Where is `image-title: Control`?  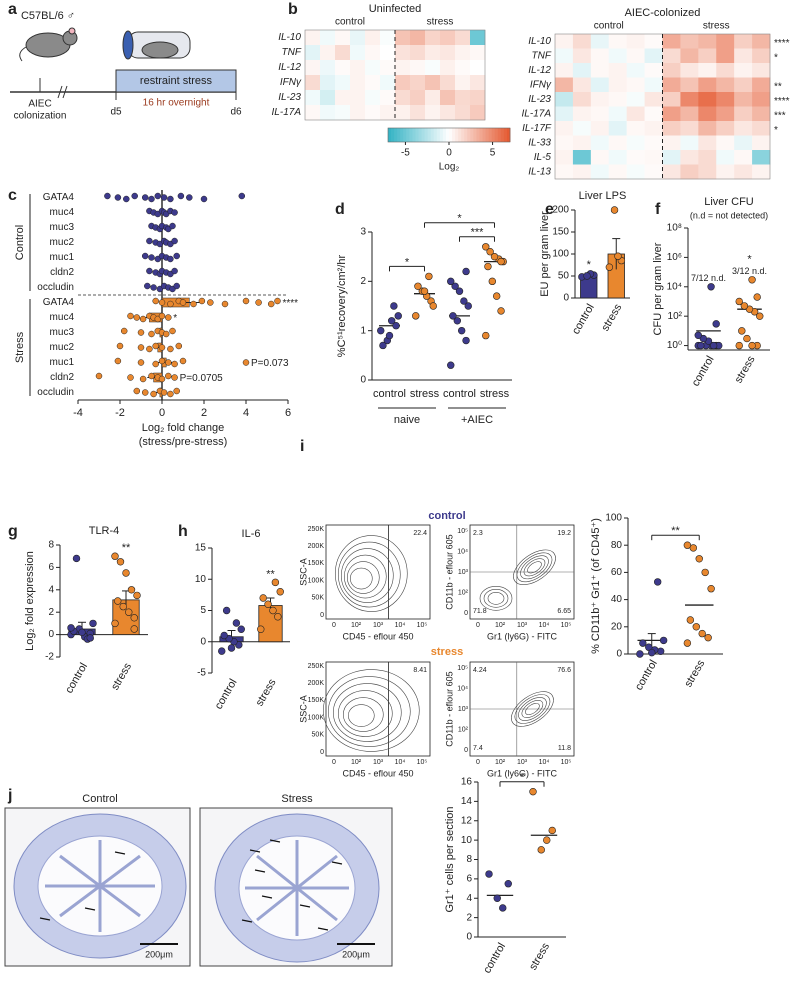
image-title: Control is located at coordinates (99, 799).